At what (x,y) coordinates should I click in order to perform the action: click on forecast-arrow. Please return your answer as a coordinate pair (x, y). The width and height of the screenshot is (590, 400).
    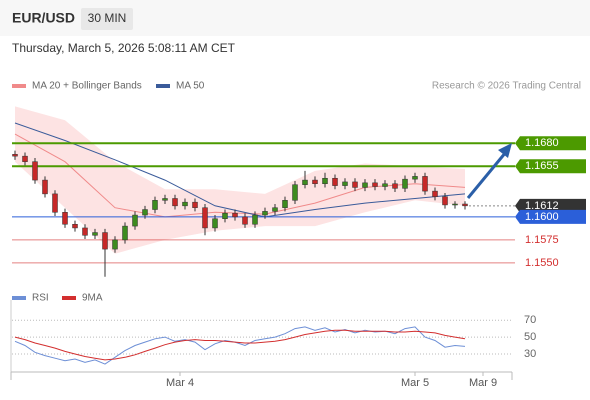
    Looking at the image, I should click on (487, 175).